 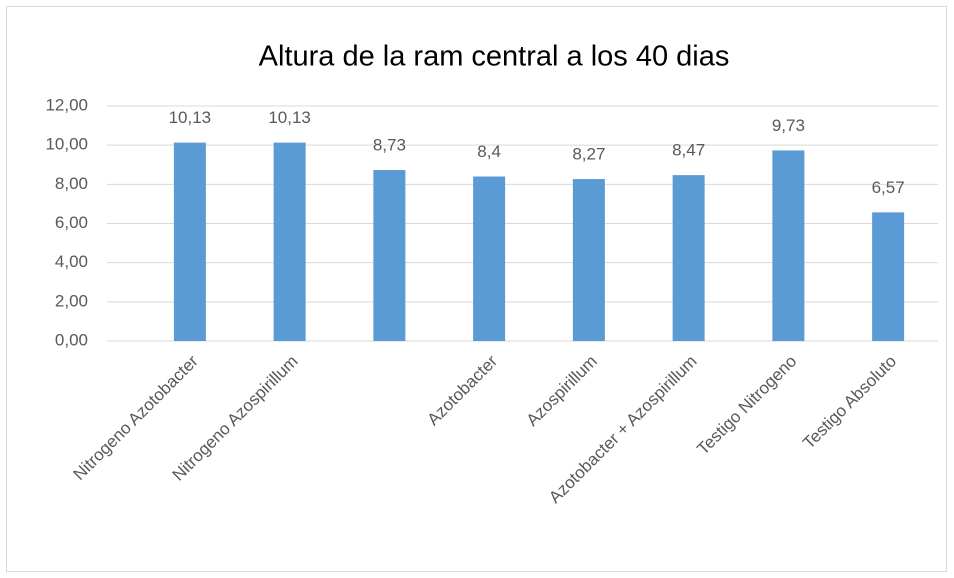 I want to click on y-tick-label: 12,00, so click(x=66, y=104).